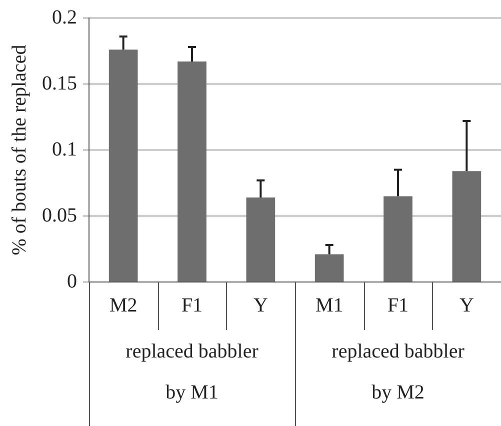 This screenshot has height=426, width=501. I want to click on y-tick-label: 0.2, so click(64, 17).